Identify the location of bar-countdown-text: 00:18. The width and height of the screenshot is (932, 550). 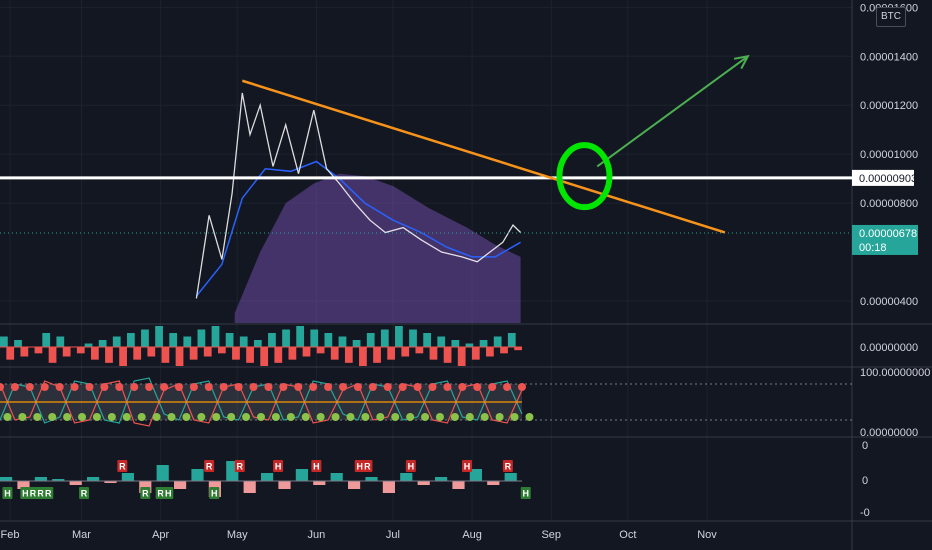
(873, 248).